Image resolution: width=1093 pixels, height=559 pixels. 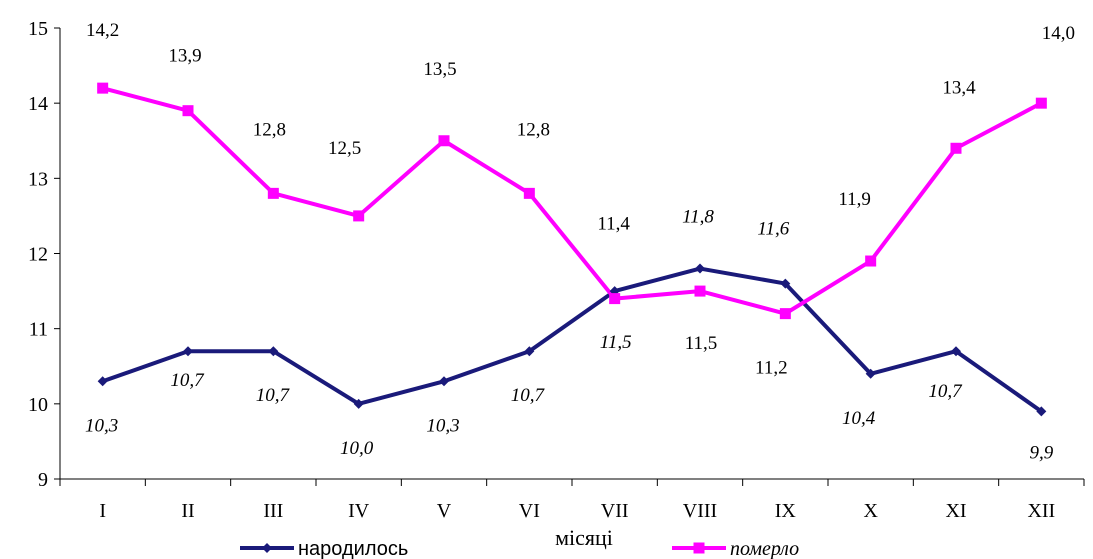 What do you see at coordinates (1058, 33) in the screenshot?
I see `data-label: 14,0` at bounding box center [1058, 33].